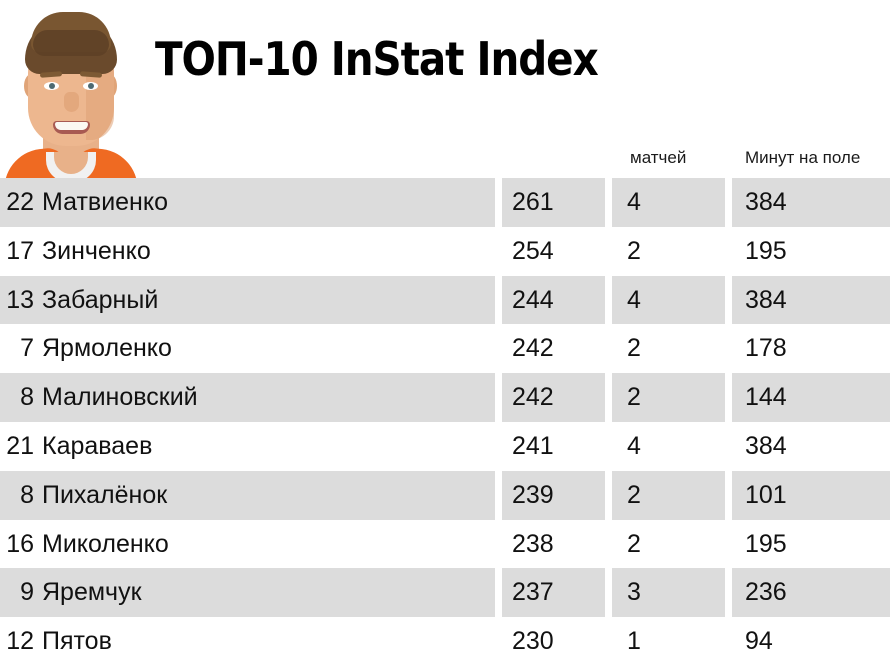 The width and height of the screenshot is (890, 667). I want to click on table-row: 16 Миколенко 238 2 195, so click(445, 544).